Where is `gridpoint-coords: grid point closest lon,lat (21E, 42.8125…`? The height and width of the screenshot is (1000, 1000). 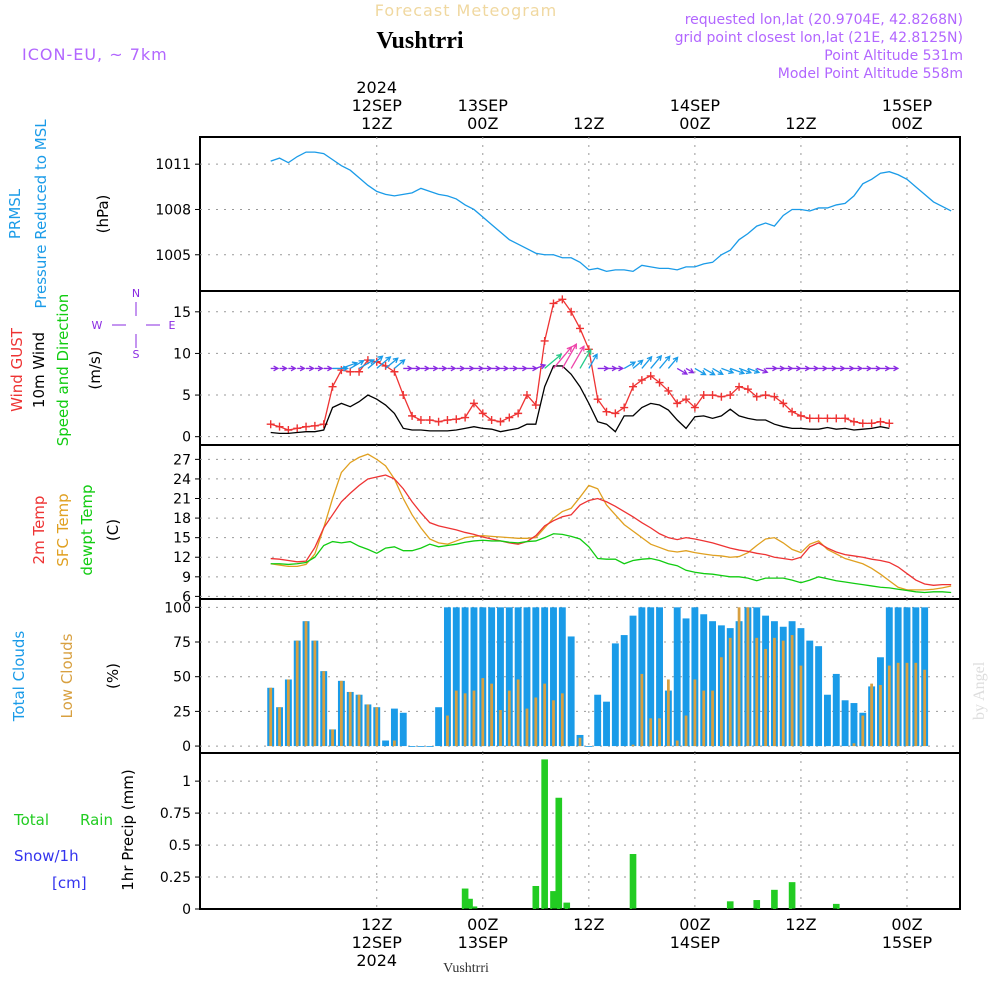 gridpoint-coords: grid point closest lon,lat (21E, 42.8125… is located at coordinates (819, 38).